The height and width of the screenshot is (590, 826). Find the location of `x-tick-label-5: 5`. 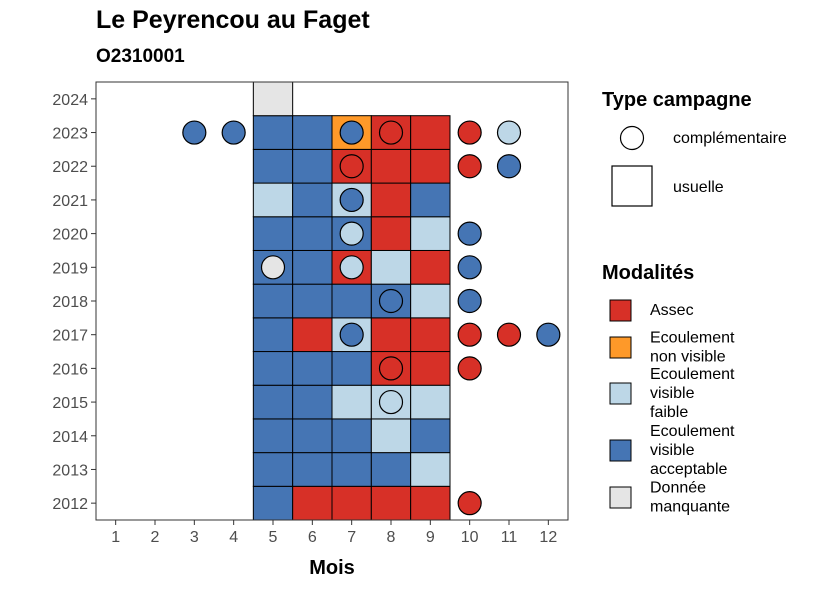

x-tick-label-5: 5 is located at coordinates (273, 537).